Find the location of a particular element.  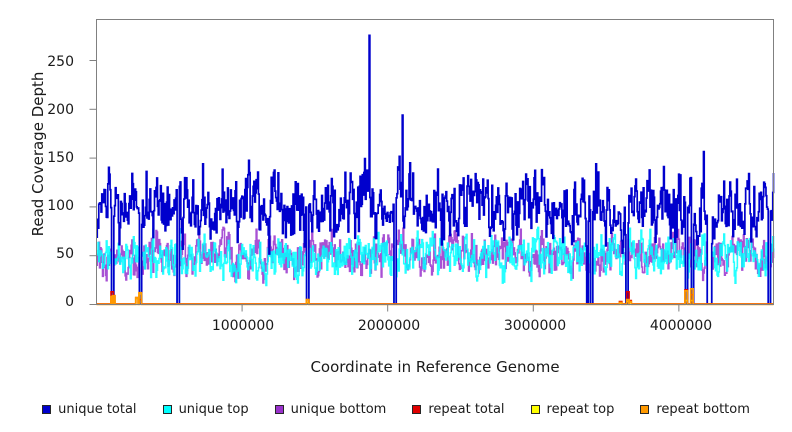

legend-item-repeat-bottom: repeat bottom is located at coordinates (695, 409).